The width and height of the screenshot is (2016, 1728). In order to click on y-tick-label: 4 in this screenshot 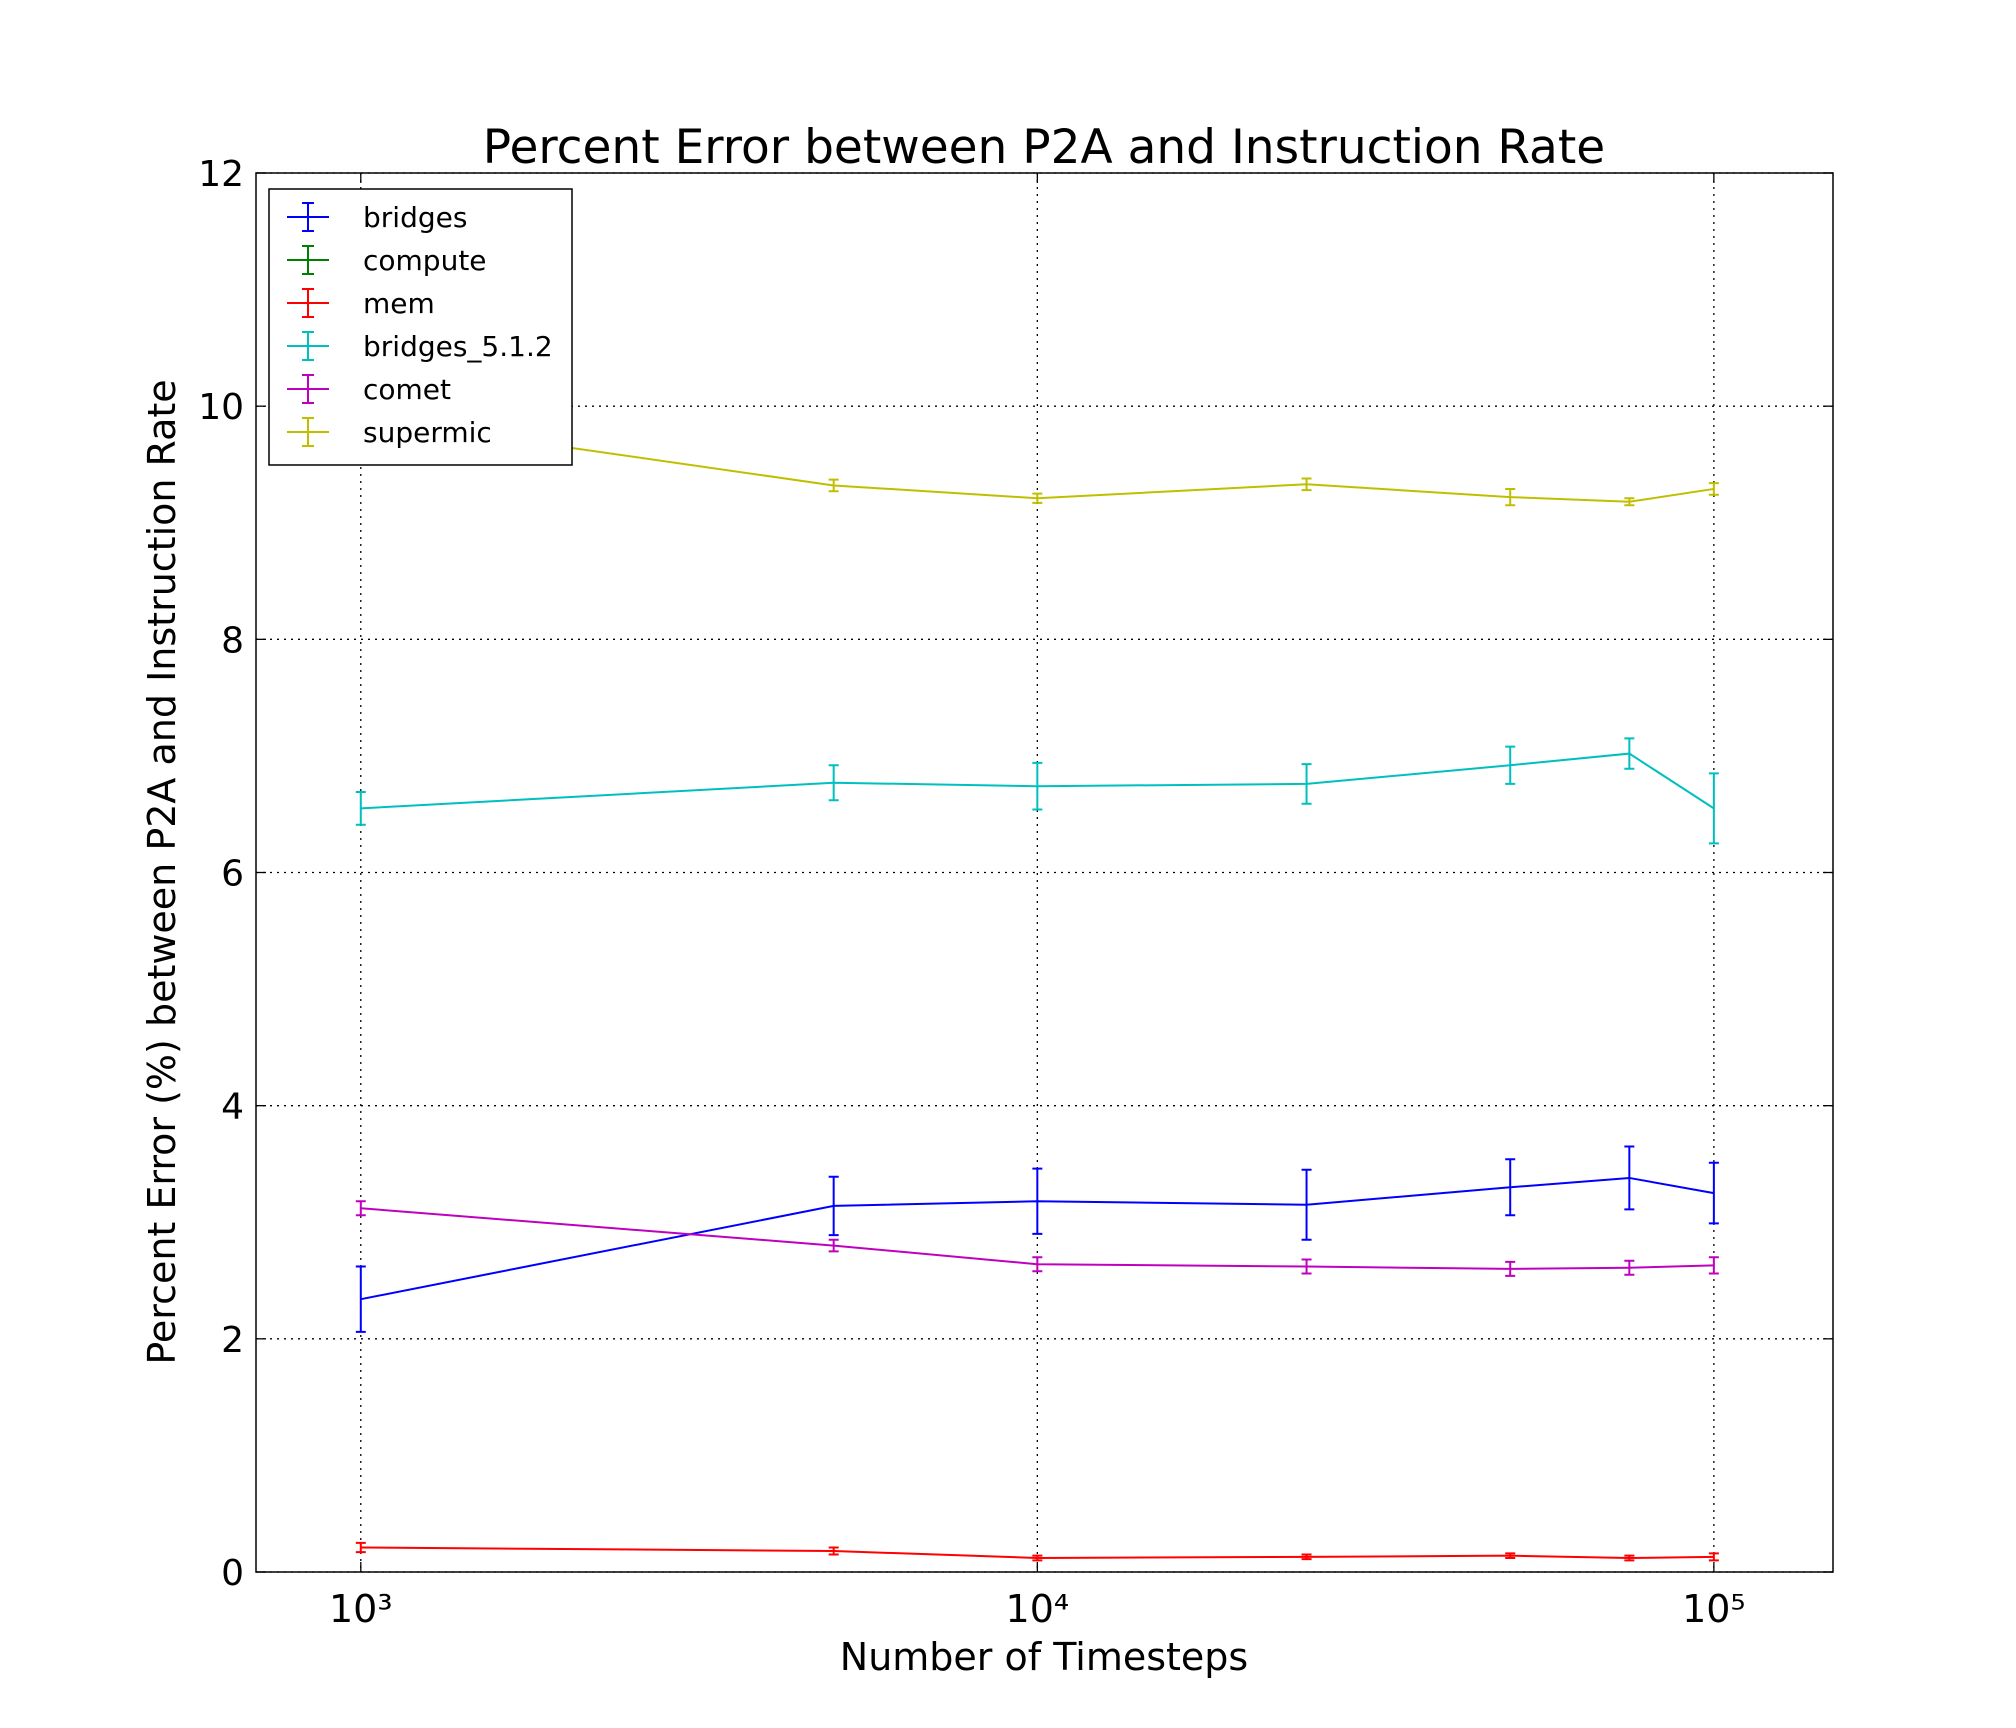, I will do `click(232, 1107)`.